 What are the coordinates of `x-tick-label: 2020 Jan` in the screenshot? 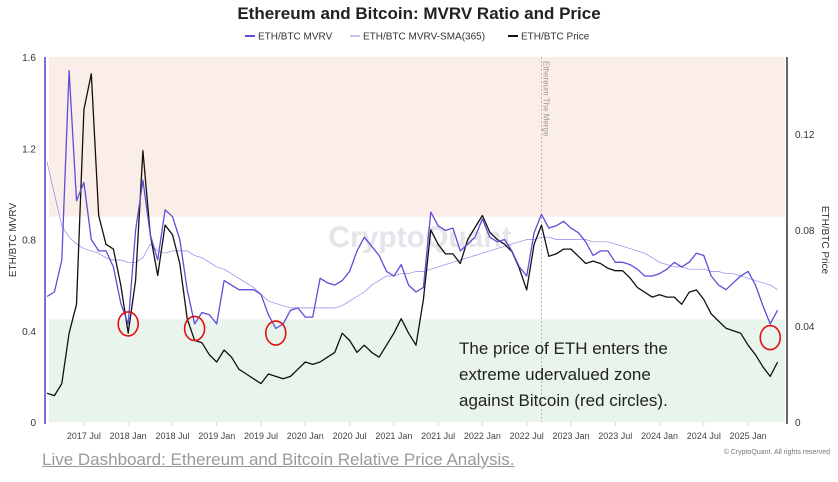 It's located at (305, 436).